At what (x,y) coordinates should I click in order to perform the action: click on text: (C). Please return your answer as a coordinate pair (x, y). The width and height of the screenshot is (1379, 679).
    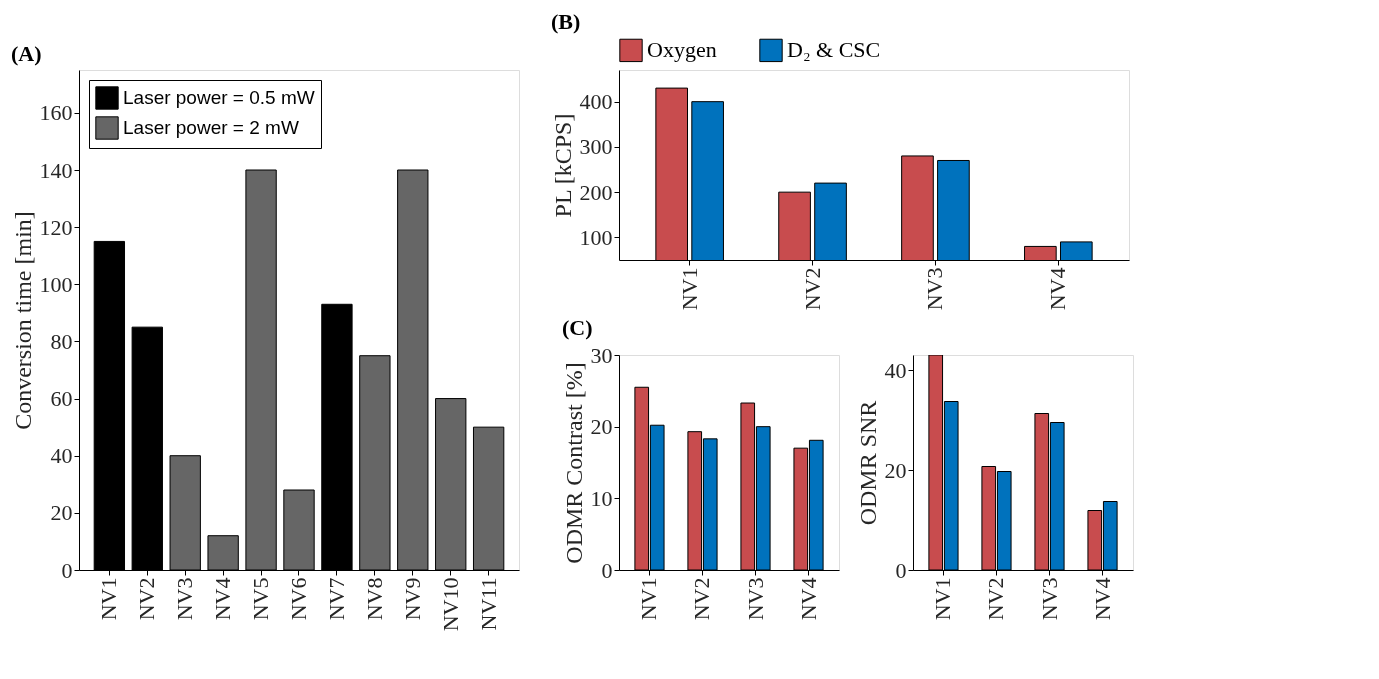
    Looking at the image, I should click on (577, 327).